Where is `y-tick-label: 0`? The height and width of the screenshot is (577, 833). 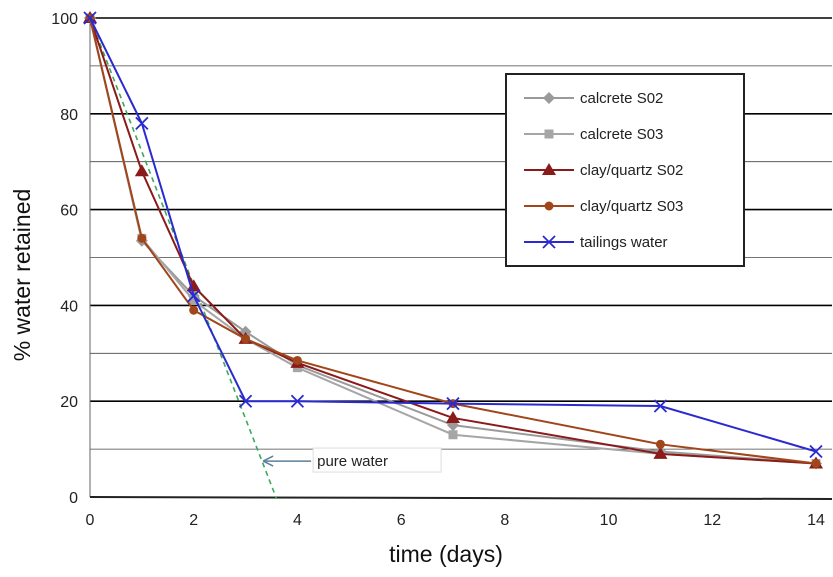
y-tick-label: 0 is located at coordinates (73, 498).